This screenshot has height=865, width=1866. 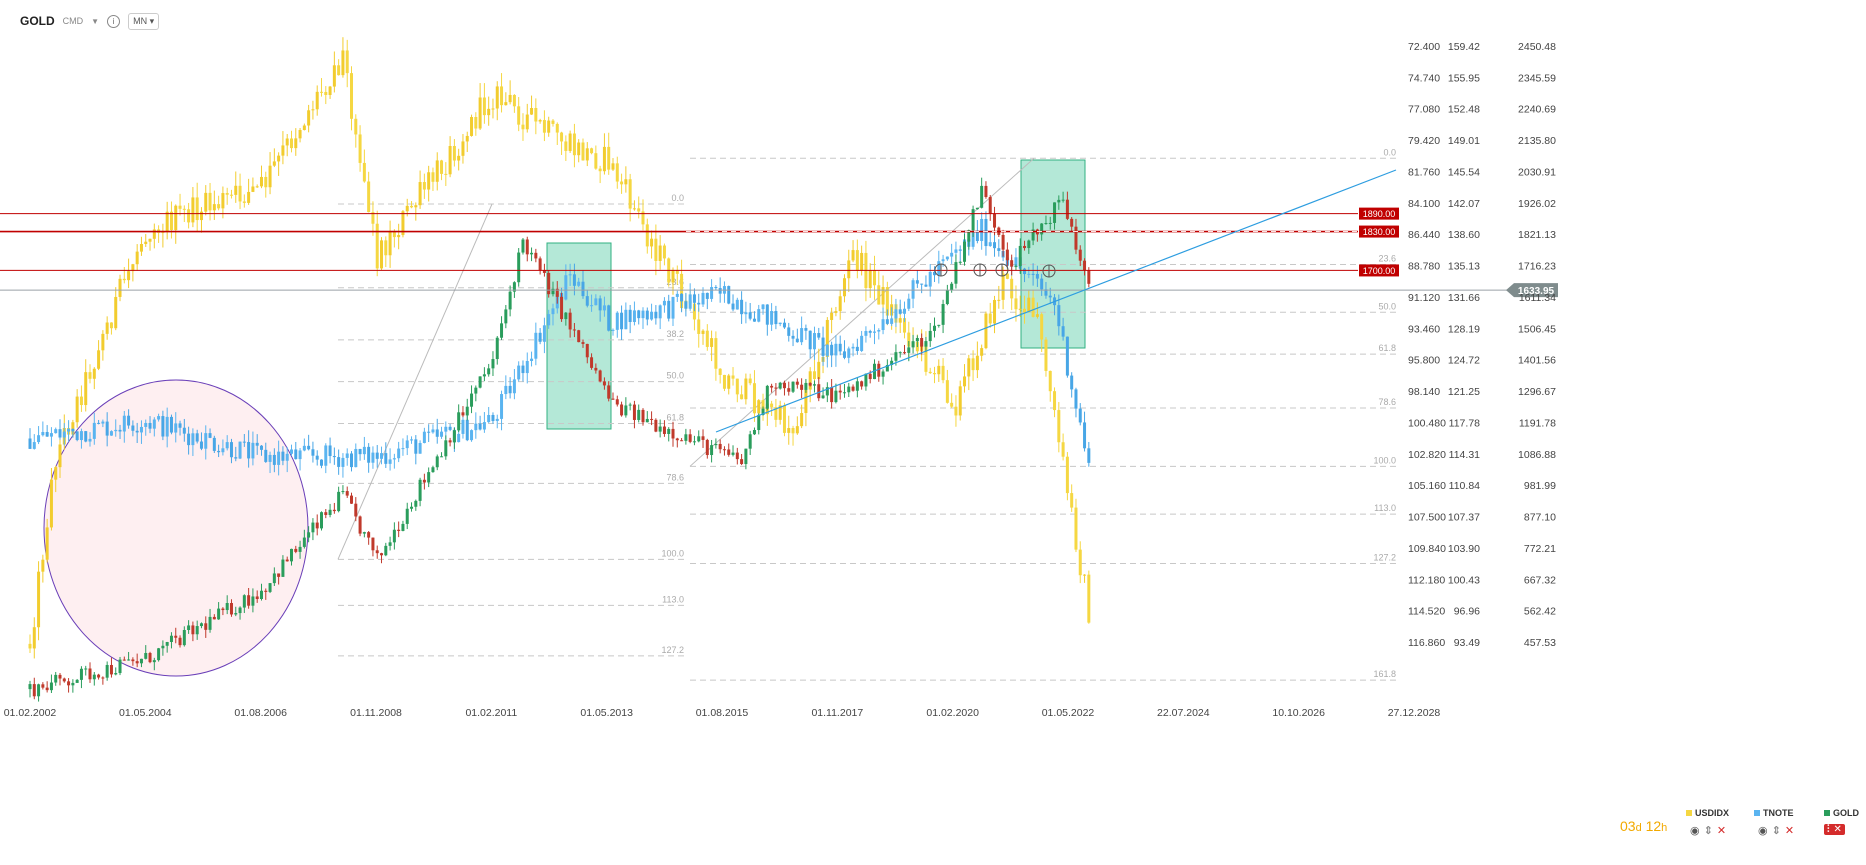 What do you see at coordinates (144, 21) in the screenshot?
I see `interval-select: MN ▾` at bounding box center [144, 21].